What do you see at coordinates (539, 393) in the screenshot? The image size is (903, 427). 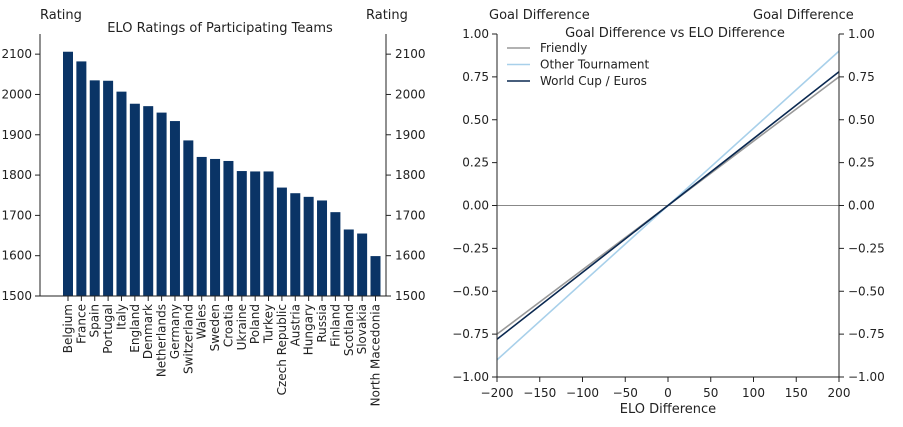 I see `line-xtick-label: −150` at bounding box center [539, 393].